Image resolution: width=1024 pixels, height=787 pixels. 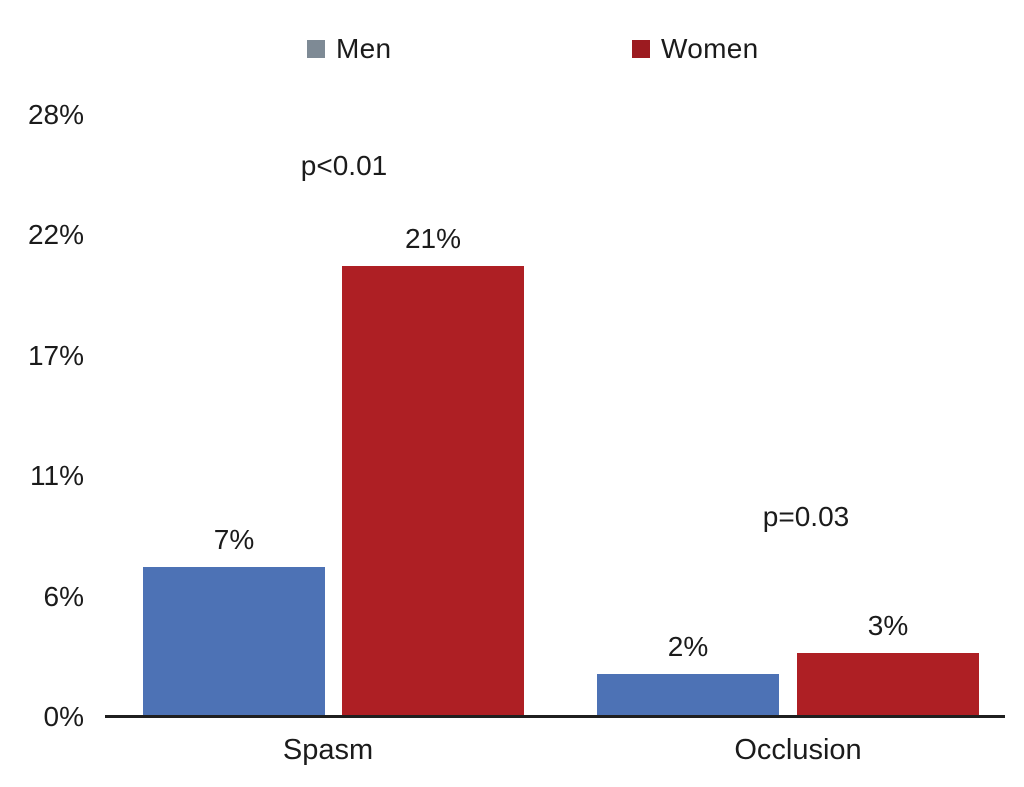 I want to click on x-axis-line, so click(x=555, y=716).